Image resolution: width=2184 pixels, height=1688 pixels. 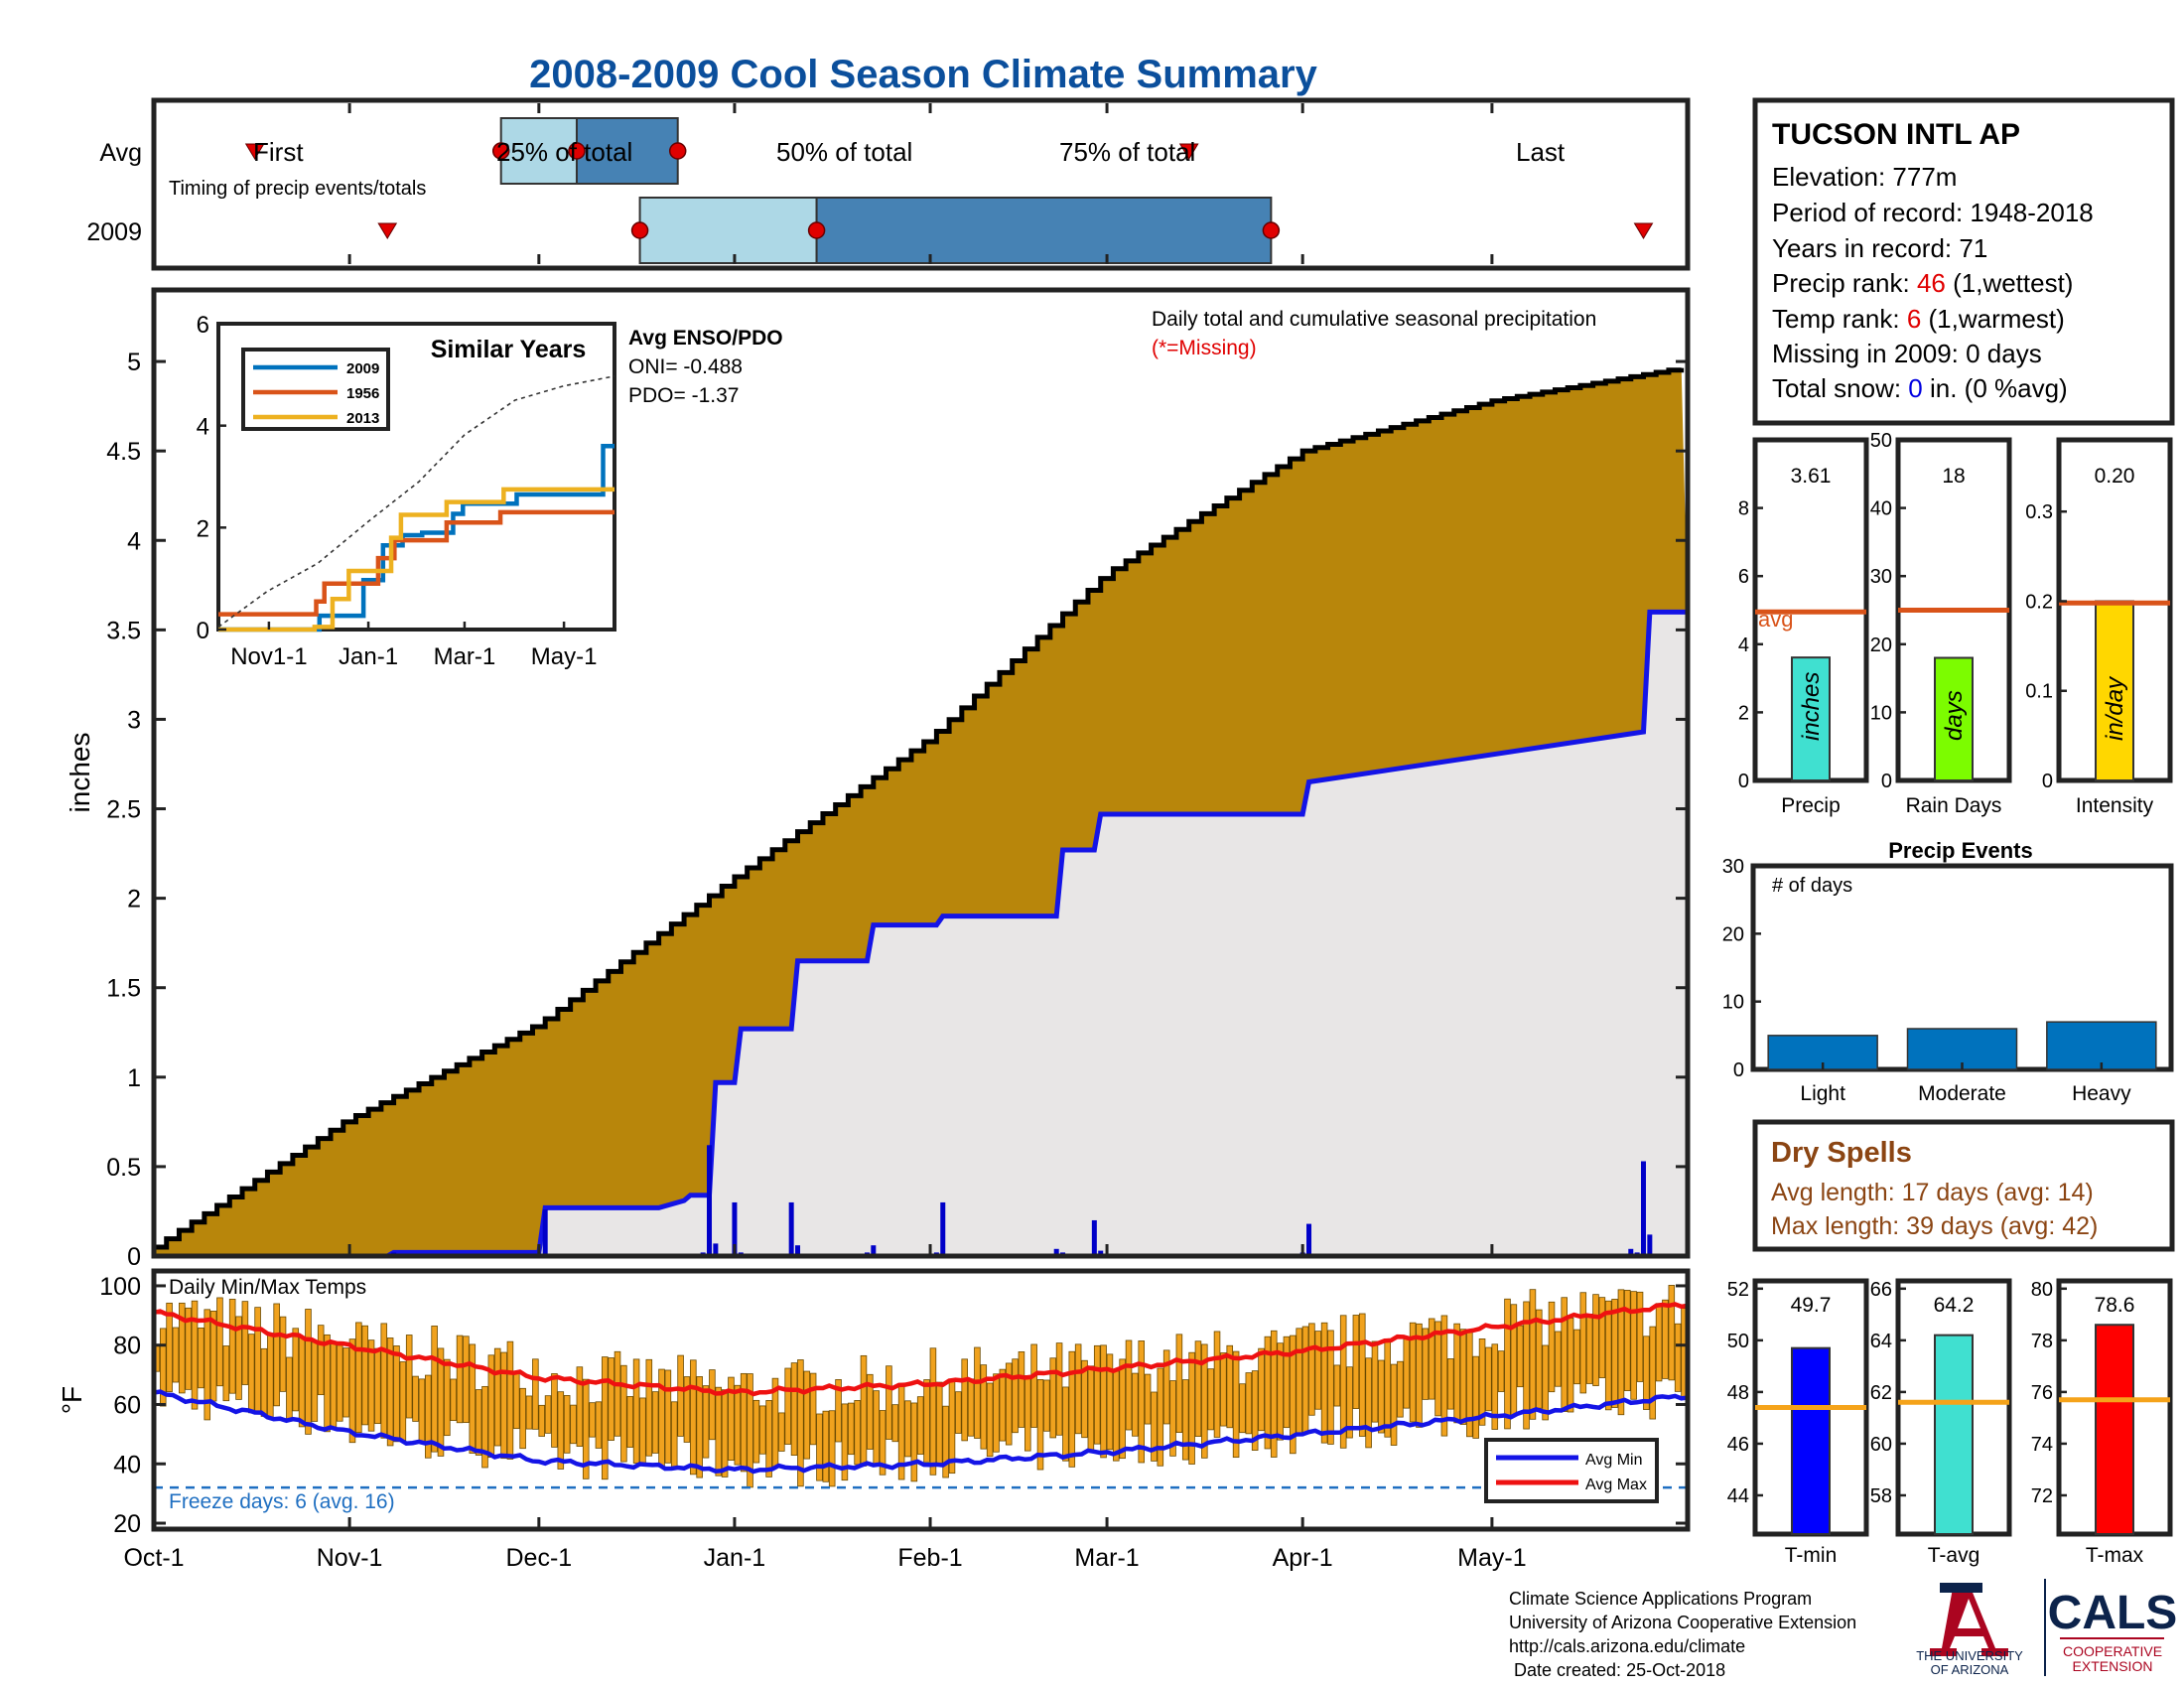 I want to click on event-ytick-label-1: 10, so click(x=1733, y=1003).